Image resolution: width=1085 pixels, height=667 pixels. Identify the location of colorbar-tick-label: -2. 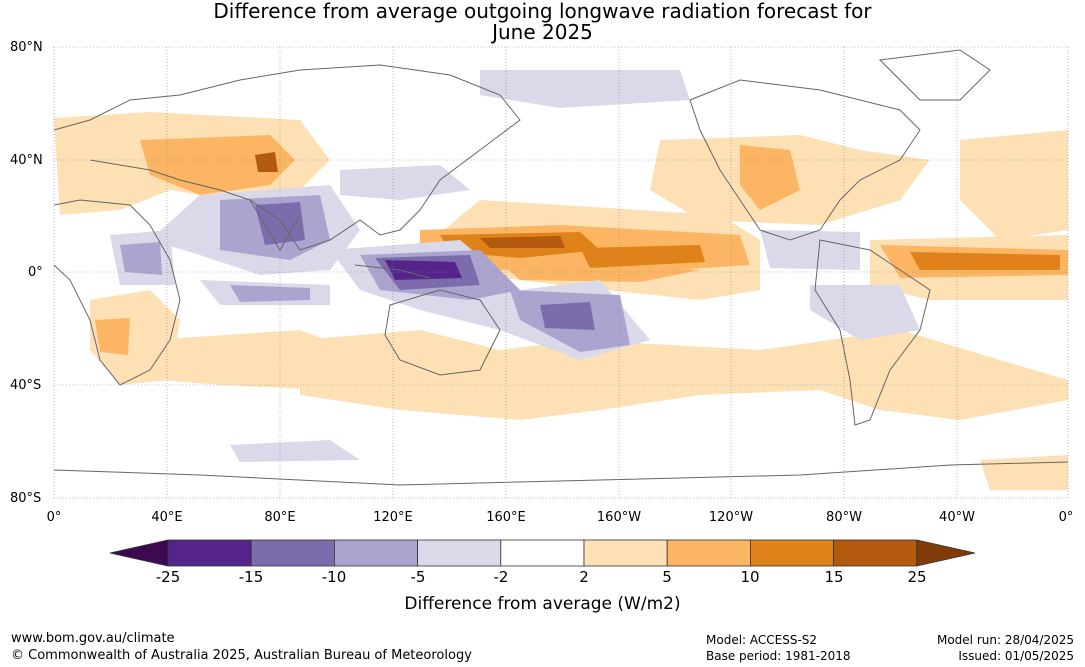
(501, 577).